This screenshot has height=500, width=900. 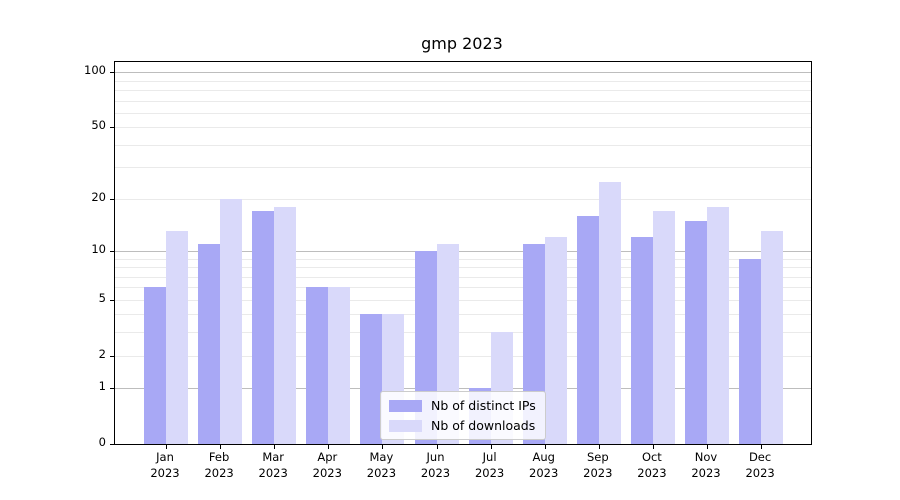 I want to click on x-tick-label: Nov 2023, so click(x=706, y=465).